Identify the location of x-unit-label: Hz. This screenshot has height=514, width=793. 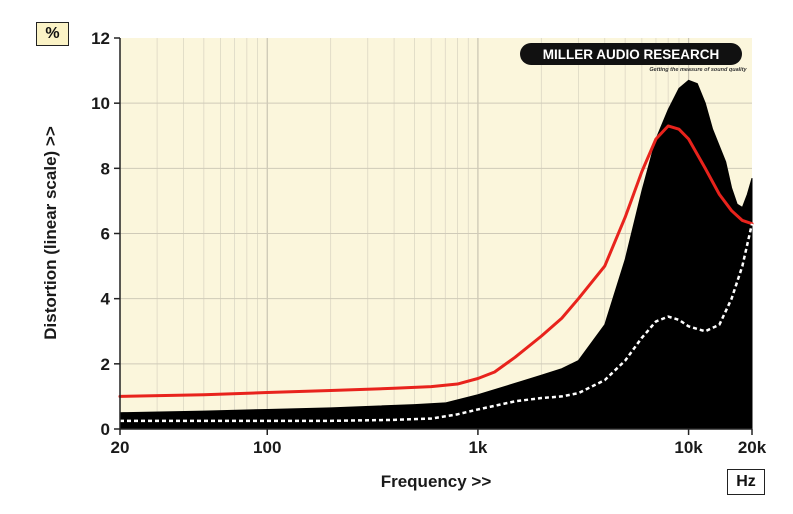
(746, 482).